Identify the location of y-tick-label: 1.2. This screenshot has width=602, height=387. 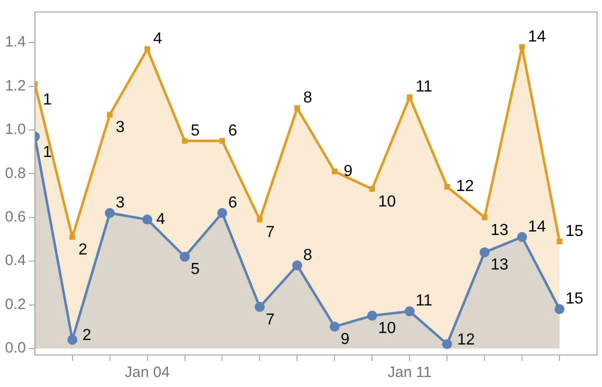
(15, 85).